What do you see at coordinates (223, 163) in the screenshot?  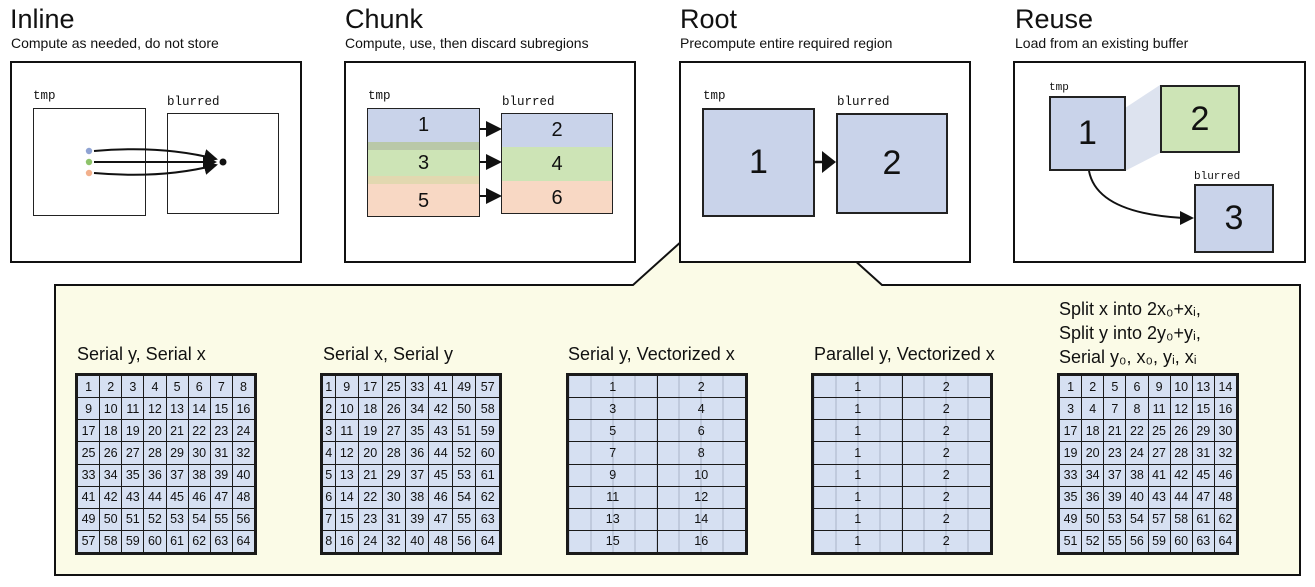 I see `inline-blurred-box` at bounding box center [223, 163].